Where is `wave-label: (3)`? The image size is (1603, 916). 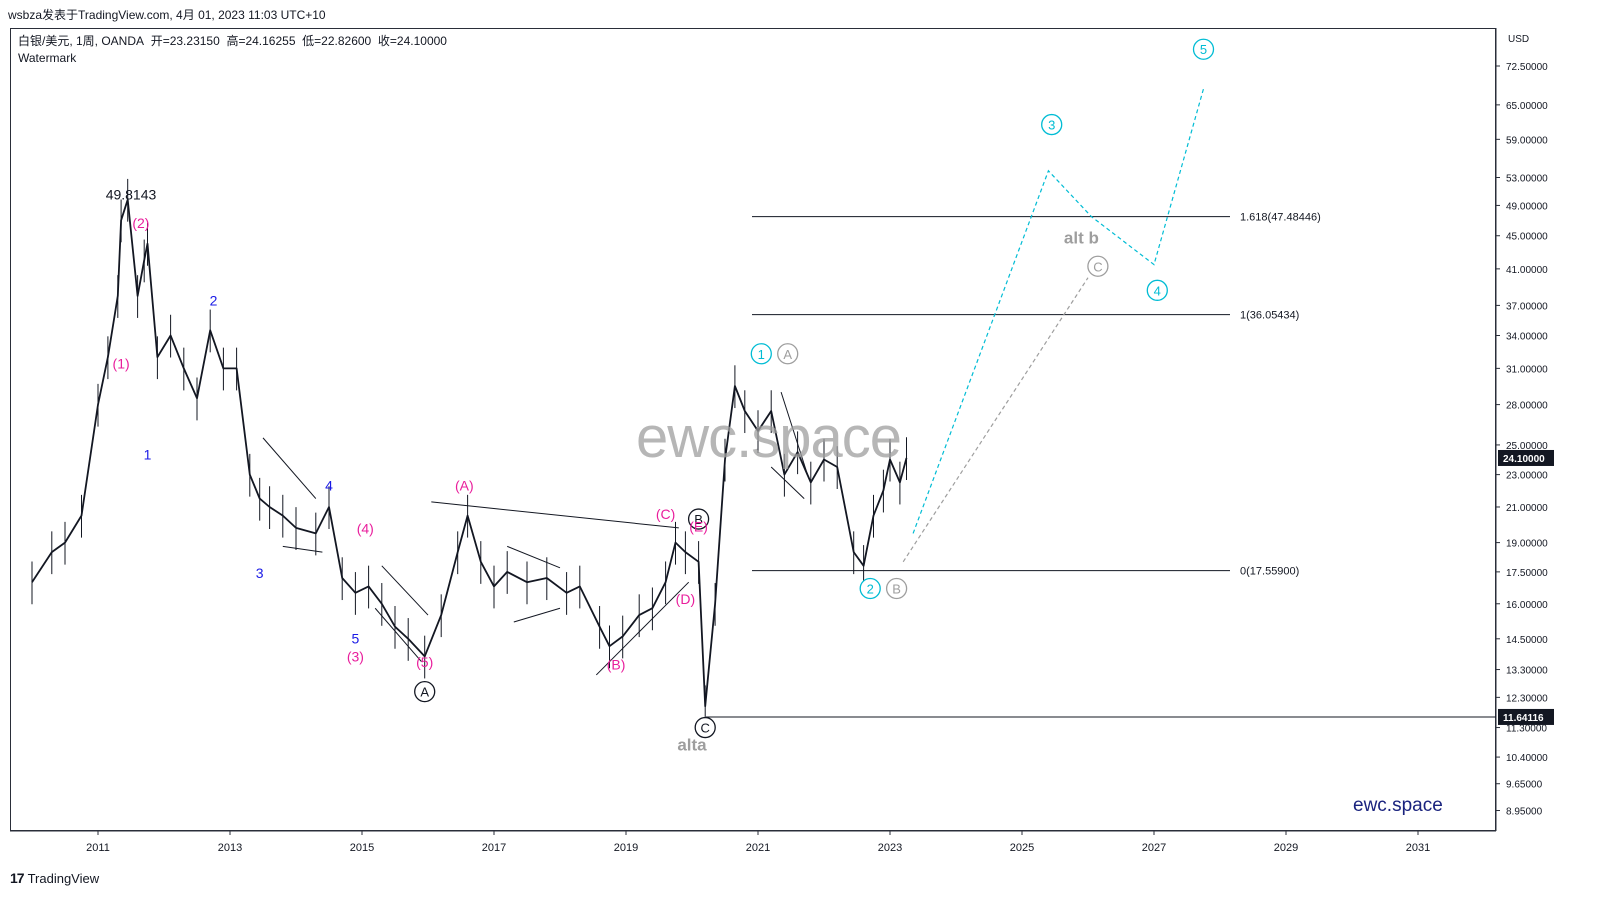 wave-label: (3) is located at coordinates (355, 657).